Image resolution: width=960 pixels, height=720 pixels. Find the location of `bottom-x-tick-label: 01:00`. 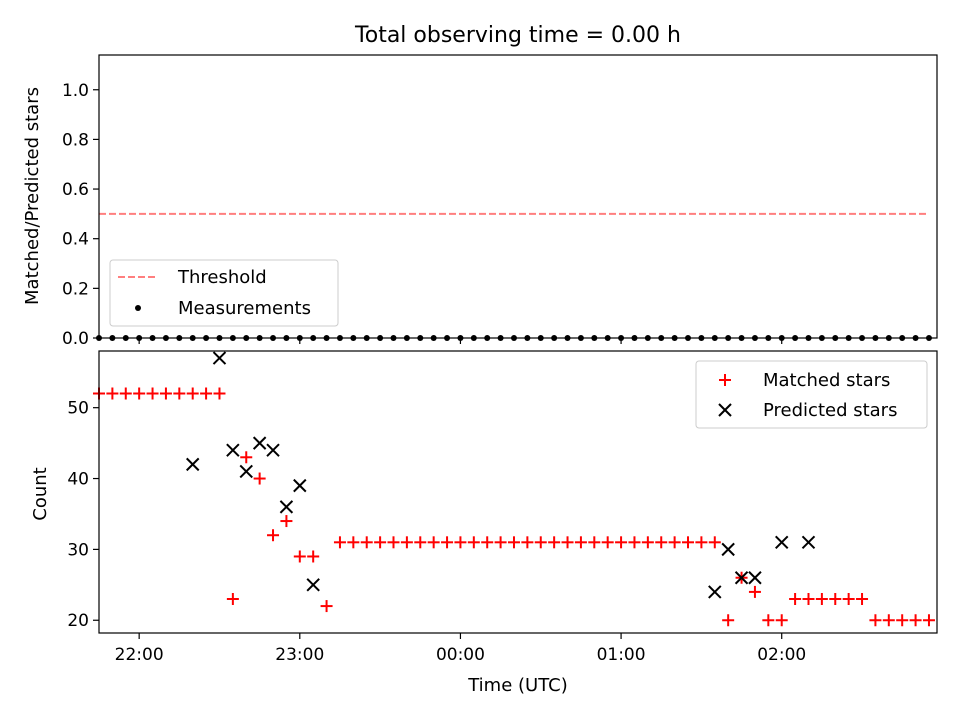

bottom-x-tick-label: 01:00 is located at coordinates (621, 655).